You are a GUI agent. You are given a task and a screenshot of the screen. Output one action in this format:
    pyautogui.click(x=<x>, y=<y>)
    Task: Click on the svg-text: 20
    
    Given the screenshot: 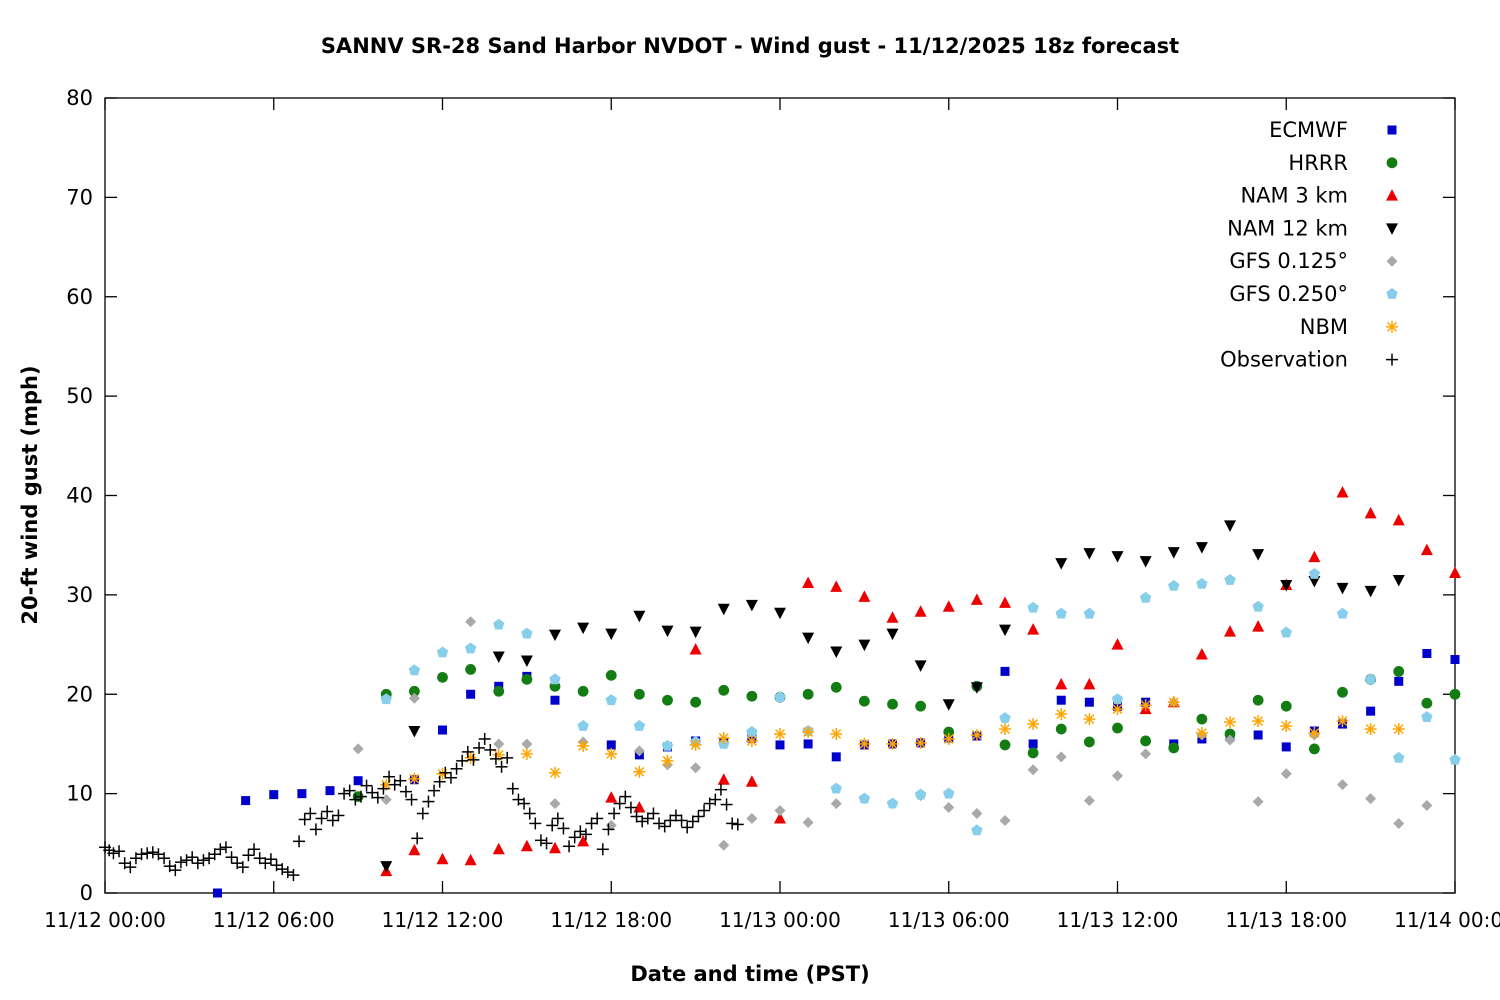 What is the action you would take?
    pyautogui.click(x=79, y=694)
    